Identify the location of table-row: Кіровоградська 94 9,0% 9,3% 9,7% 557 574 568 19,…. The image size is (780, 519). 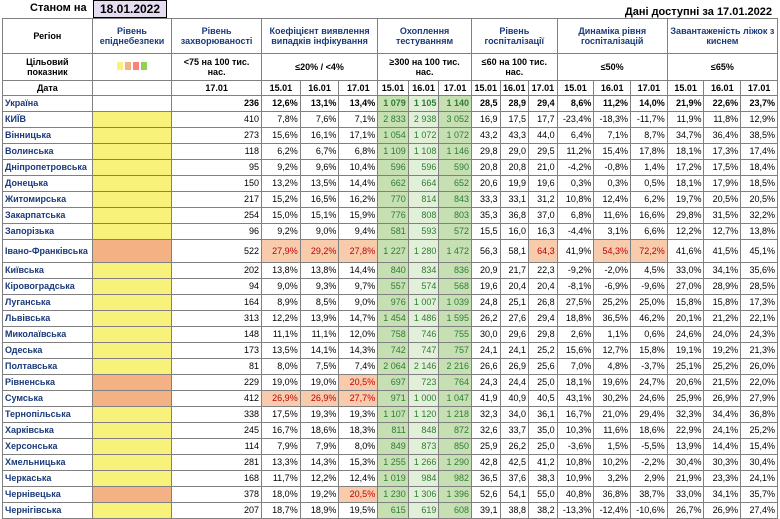
(390, 286).